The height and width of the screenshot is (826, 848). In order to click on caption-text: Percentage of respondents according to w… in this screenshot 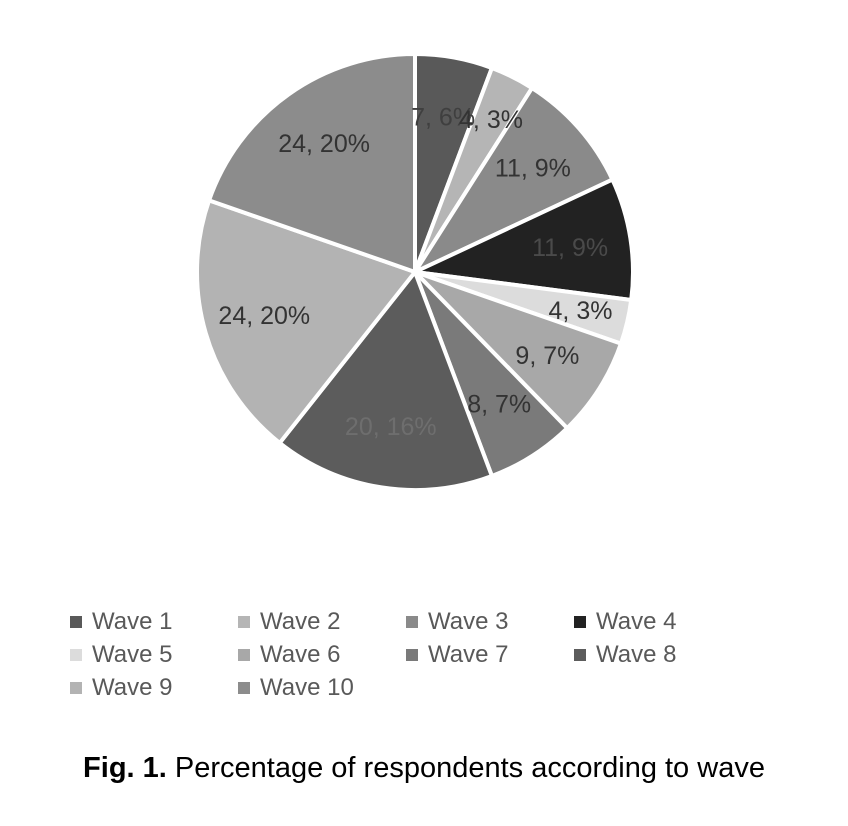, I will do `click(469, 768)`.